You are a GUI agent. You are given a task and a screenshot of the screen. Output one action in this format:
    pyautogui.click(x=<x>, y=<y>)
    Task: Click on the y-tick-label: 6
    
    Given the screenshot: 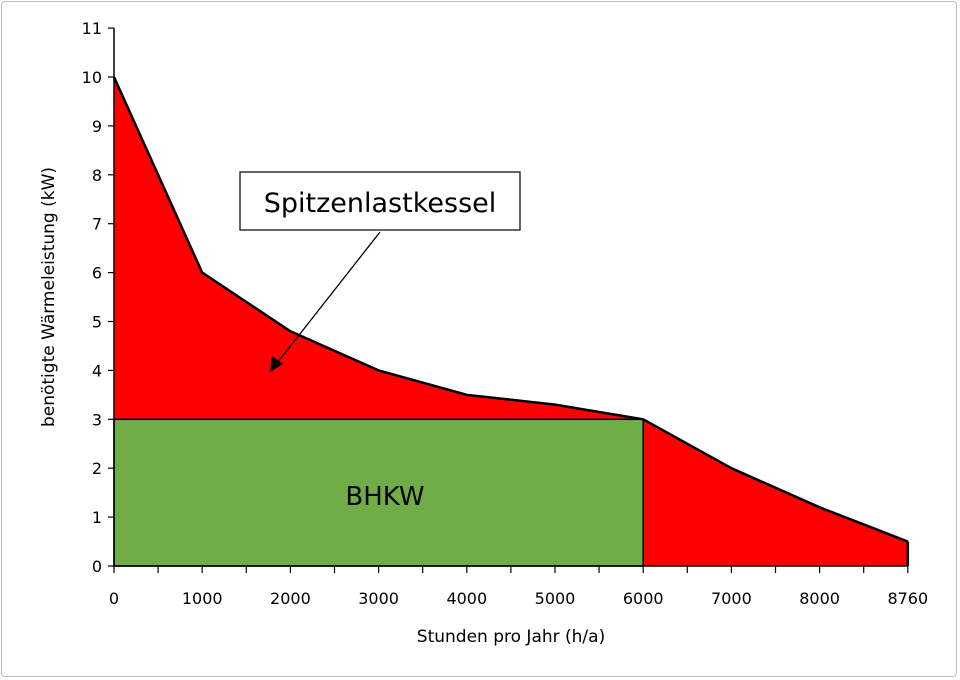 What is the action you would take?
    pyautogui.click(x=97, y=273)
    